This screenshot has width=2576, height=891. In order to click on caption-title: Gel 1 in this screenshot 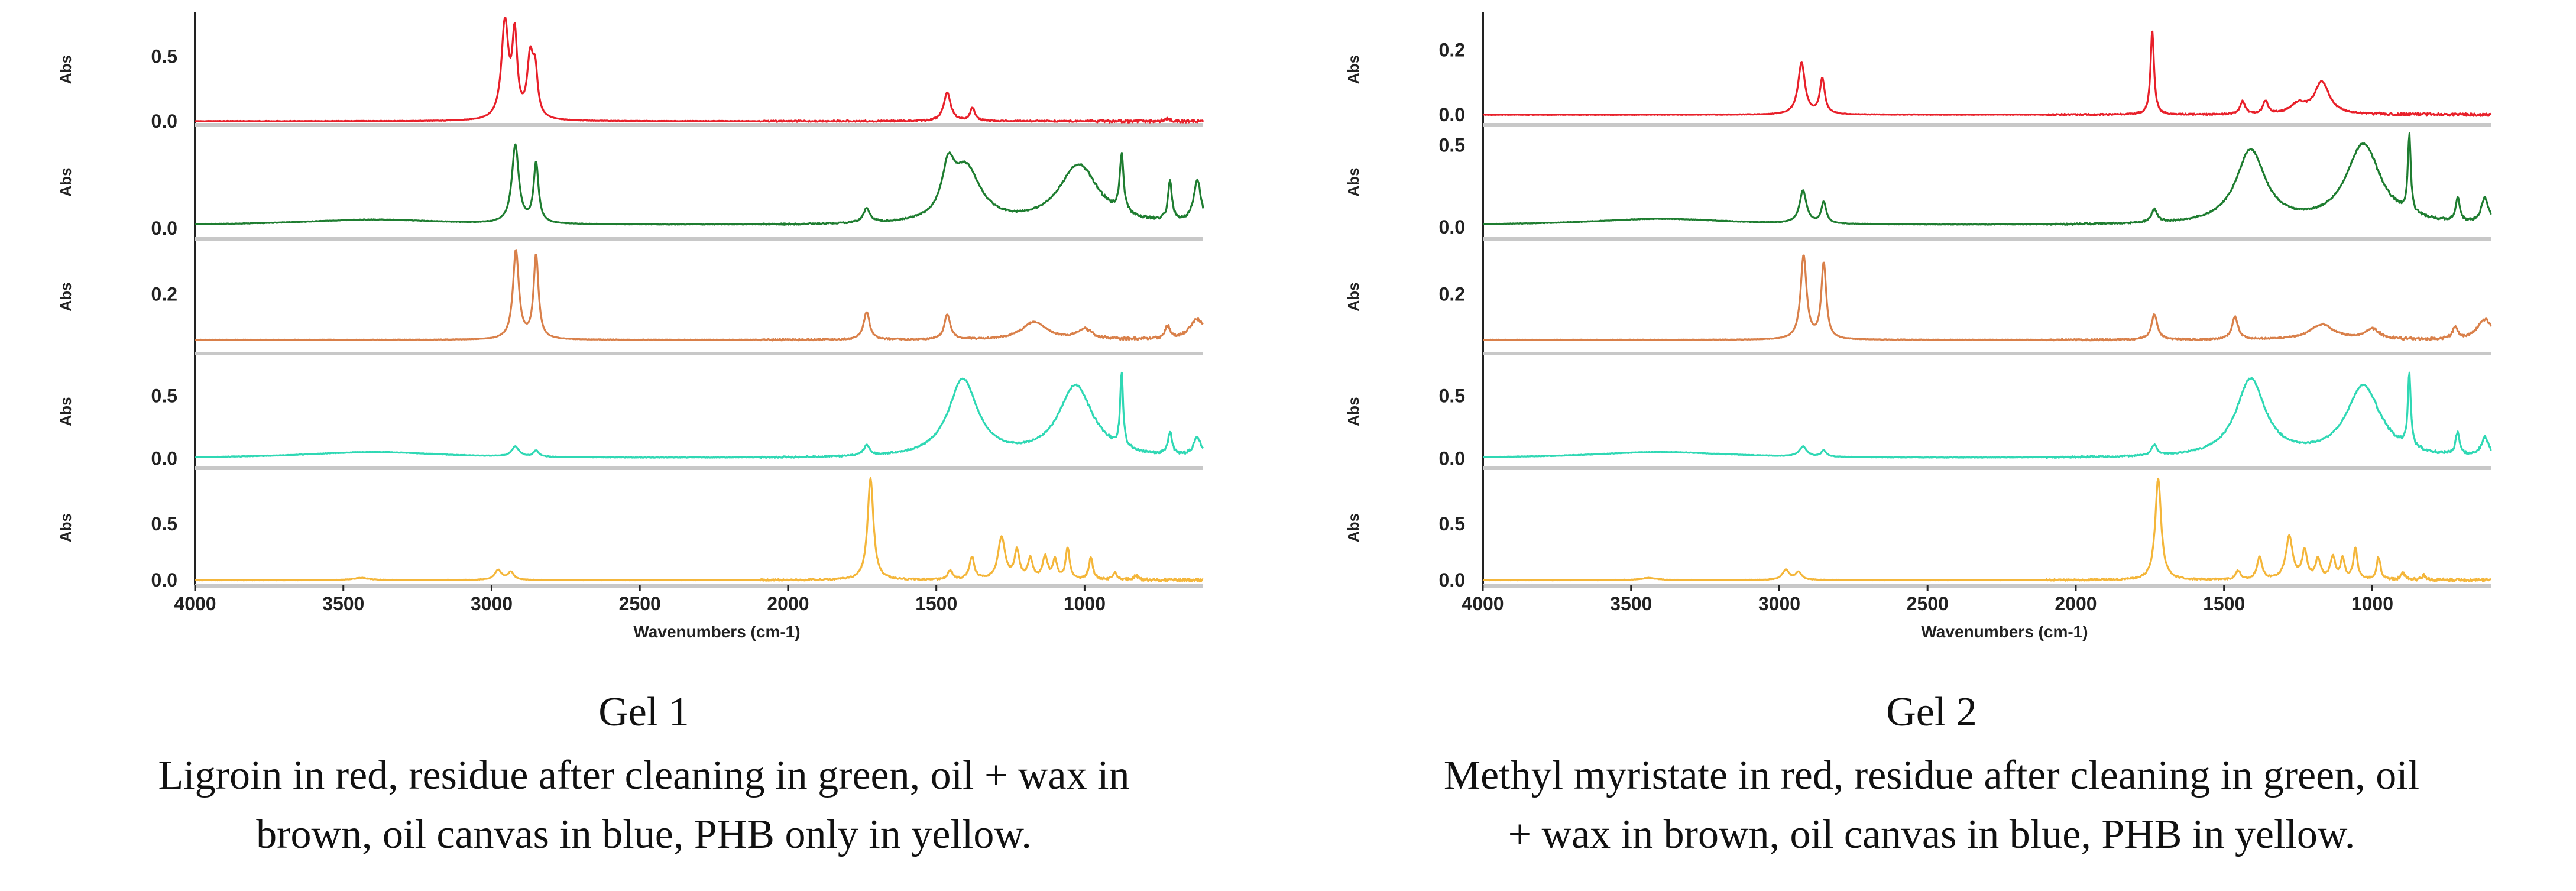, I will do `click(643, 712)`.